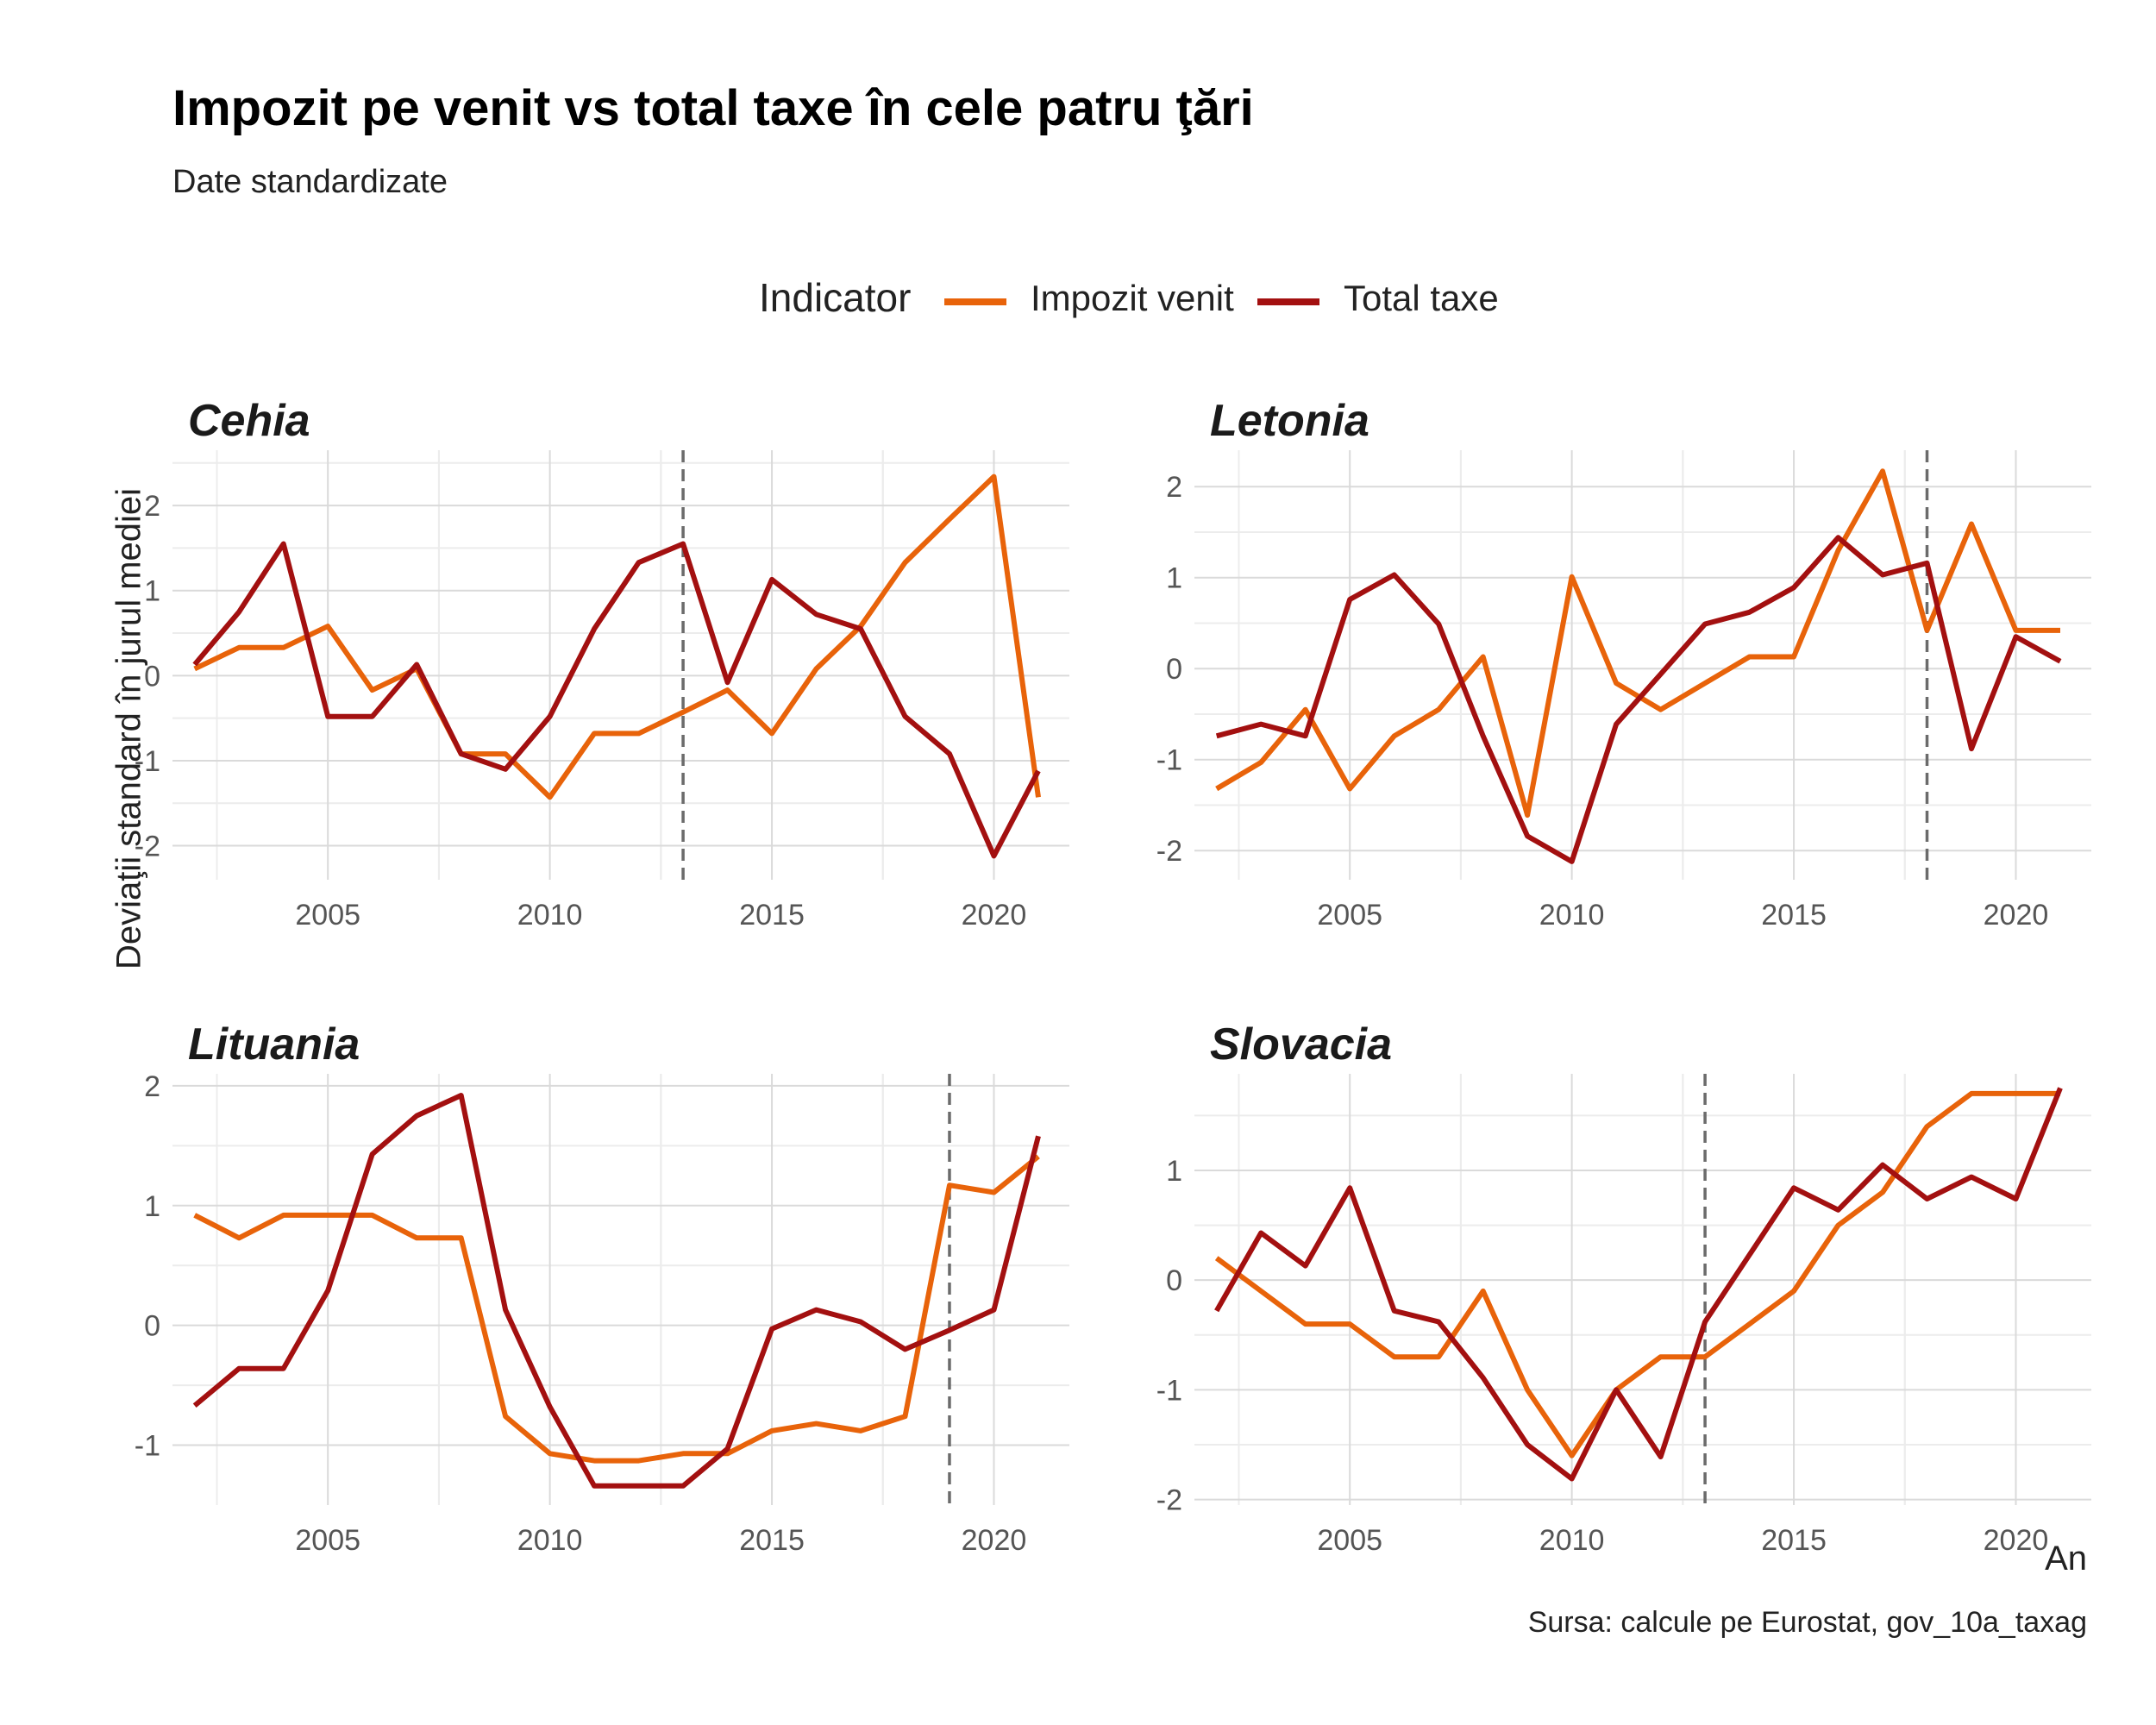 The width and height of the screenshot is (2156, 1725). What do you see at coordinates (975, 302) in the screenshot?
I see `legend-key-impozit-venit` at bounding box center [975, 302].